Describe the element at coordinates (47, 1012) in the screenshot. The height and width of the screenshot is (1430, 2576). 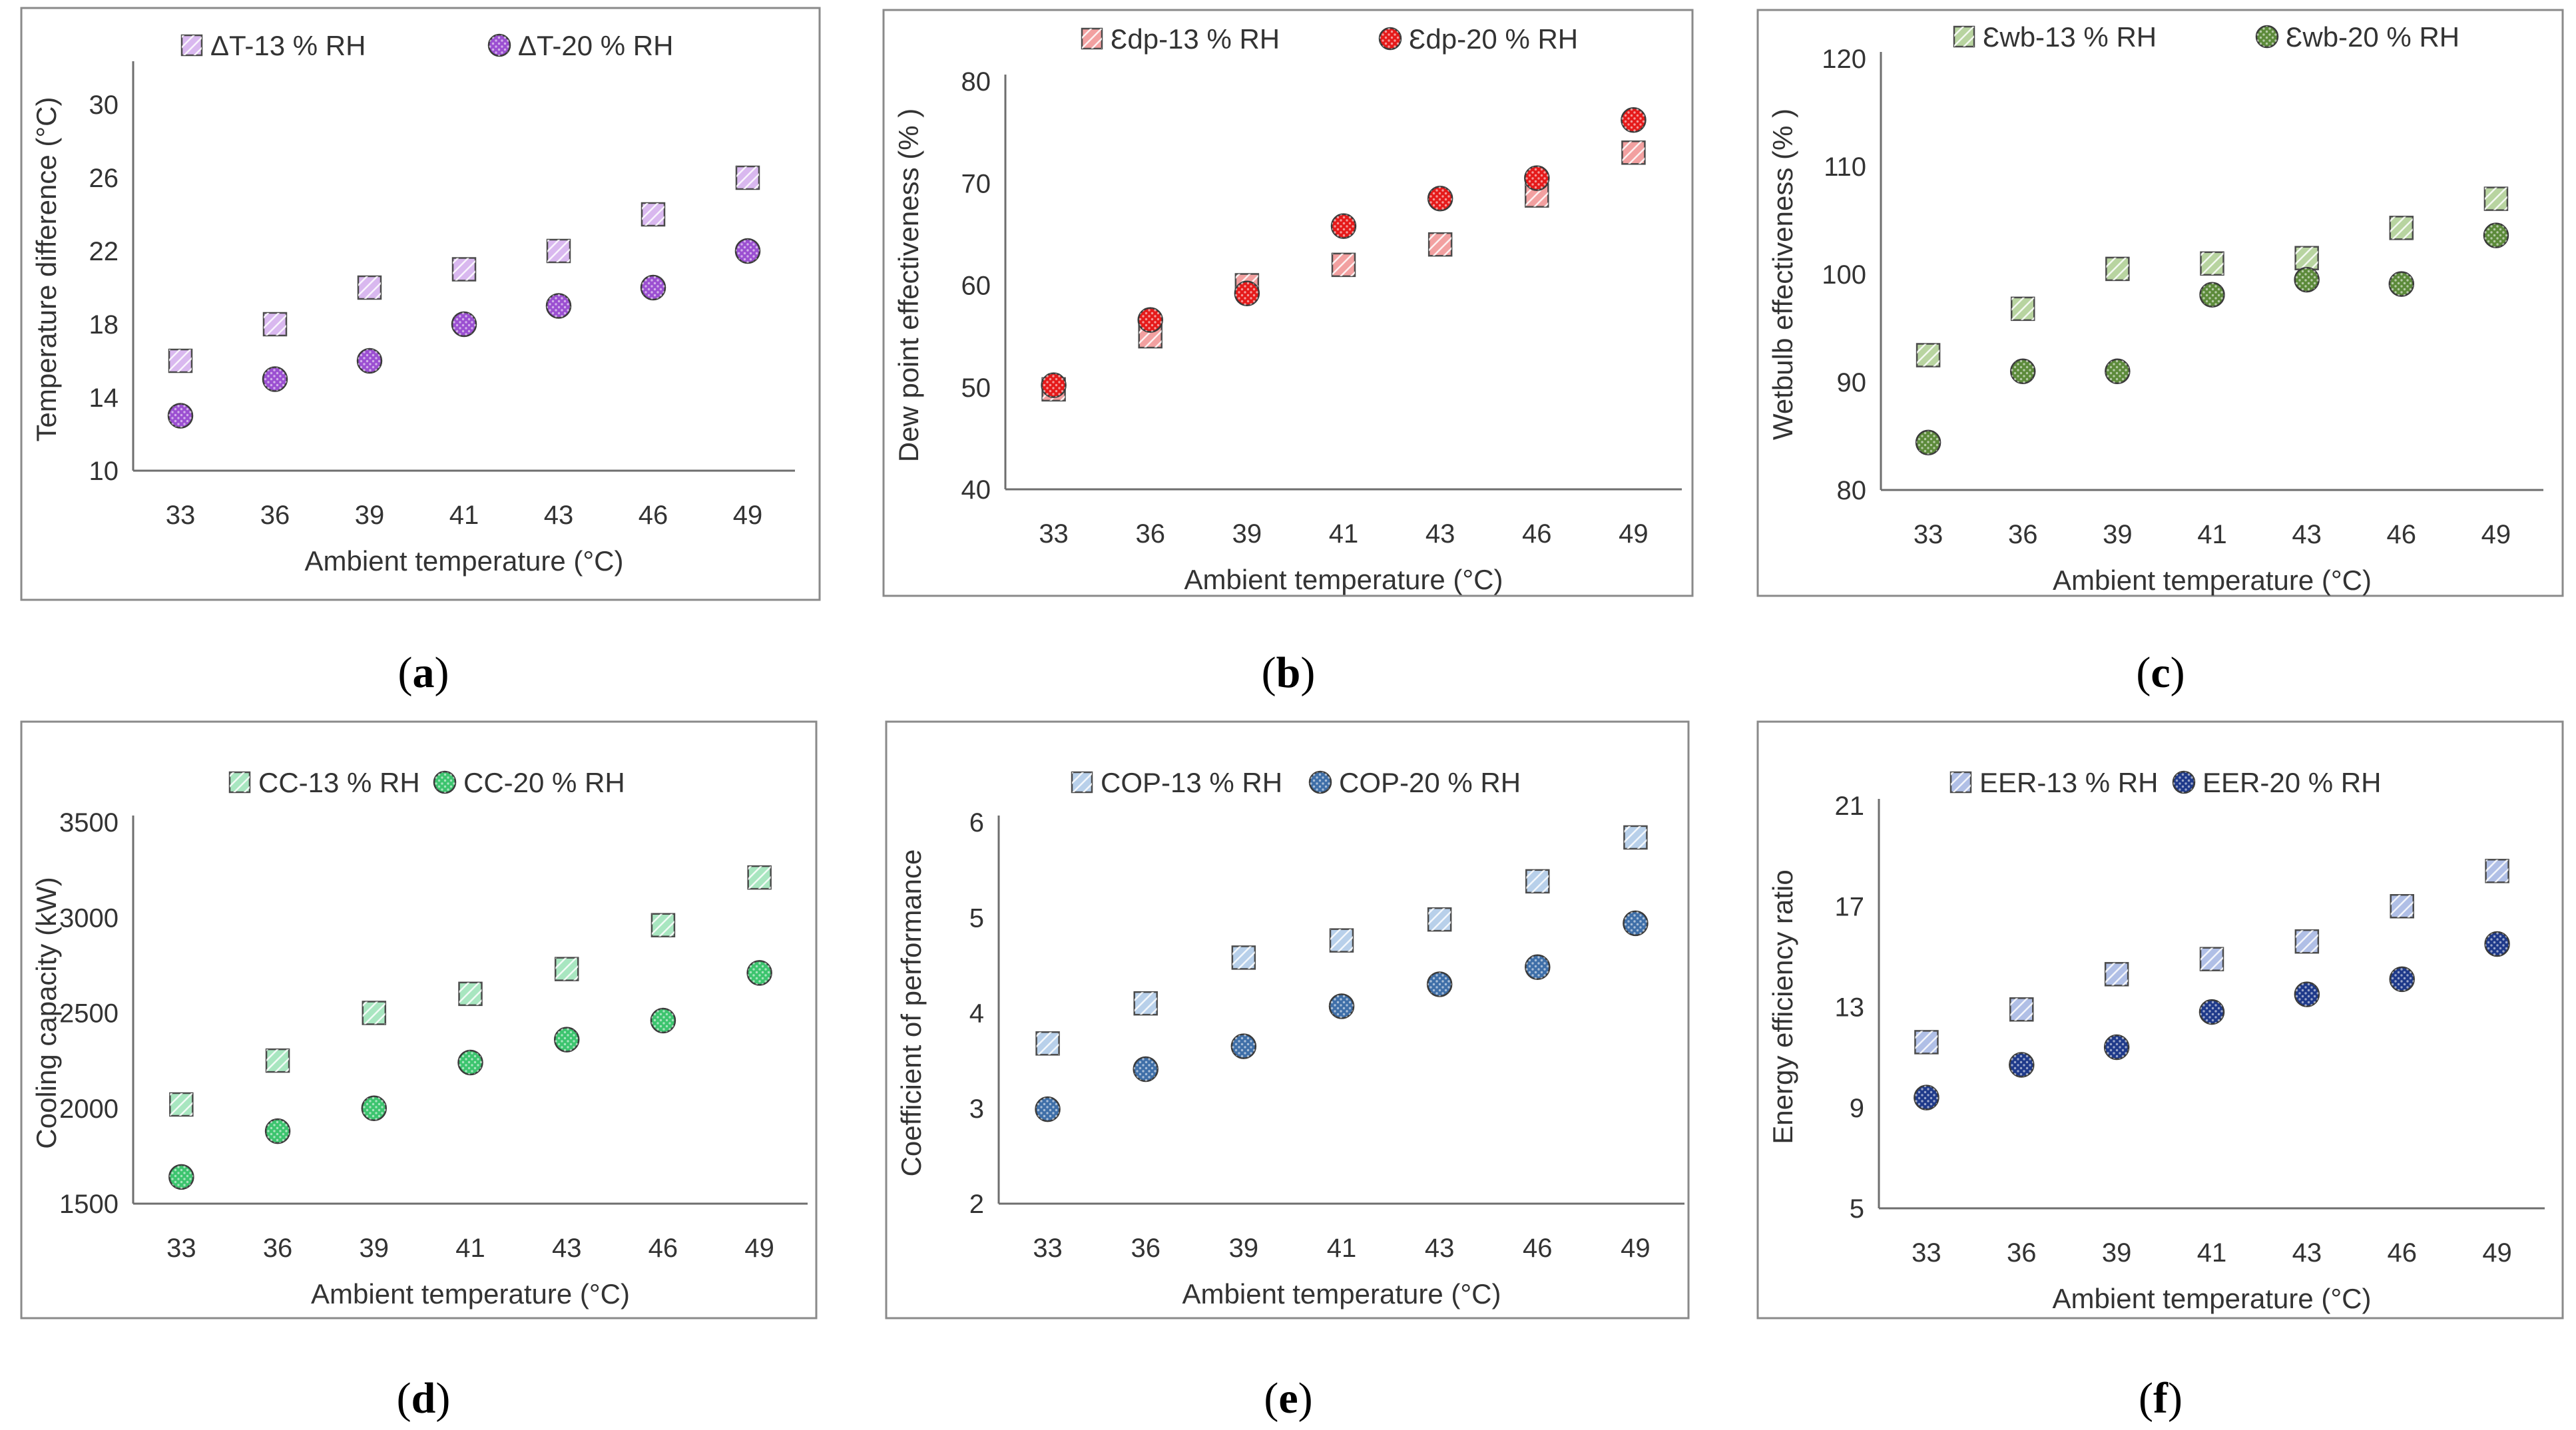
I see `y-axis-label: Cooling capacity (kW)` at that location.